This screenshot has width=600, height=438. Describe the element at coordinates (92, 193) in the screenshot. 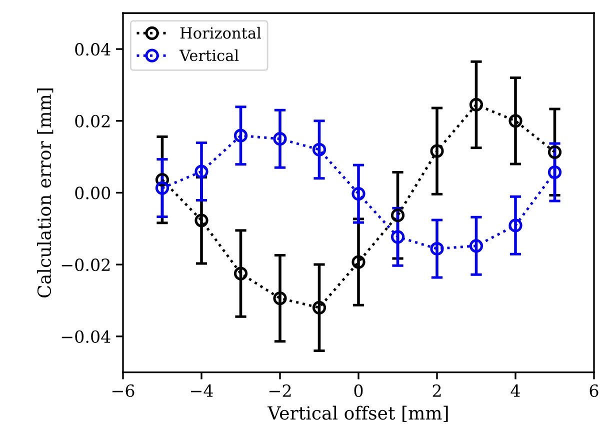

I see `y-tick-label: 0.00` at that location.